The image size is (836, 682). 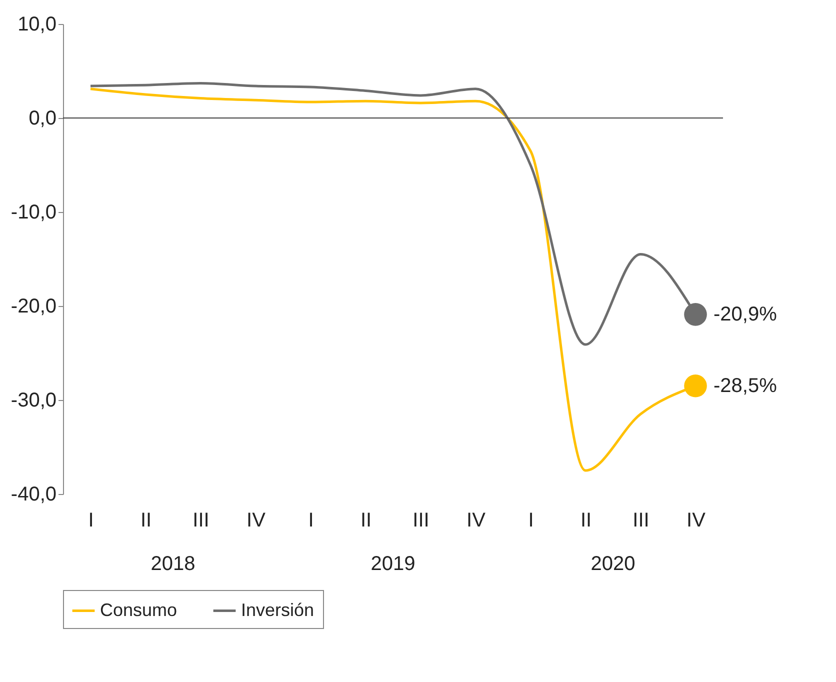 What do you see at coordinates (33, 495) in the screenshot?
I see `y-tick-label: -40,0` at bounding box center [33, 495].